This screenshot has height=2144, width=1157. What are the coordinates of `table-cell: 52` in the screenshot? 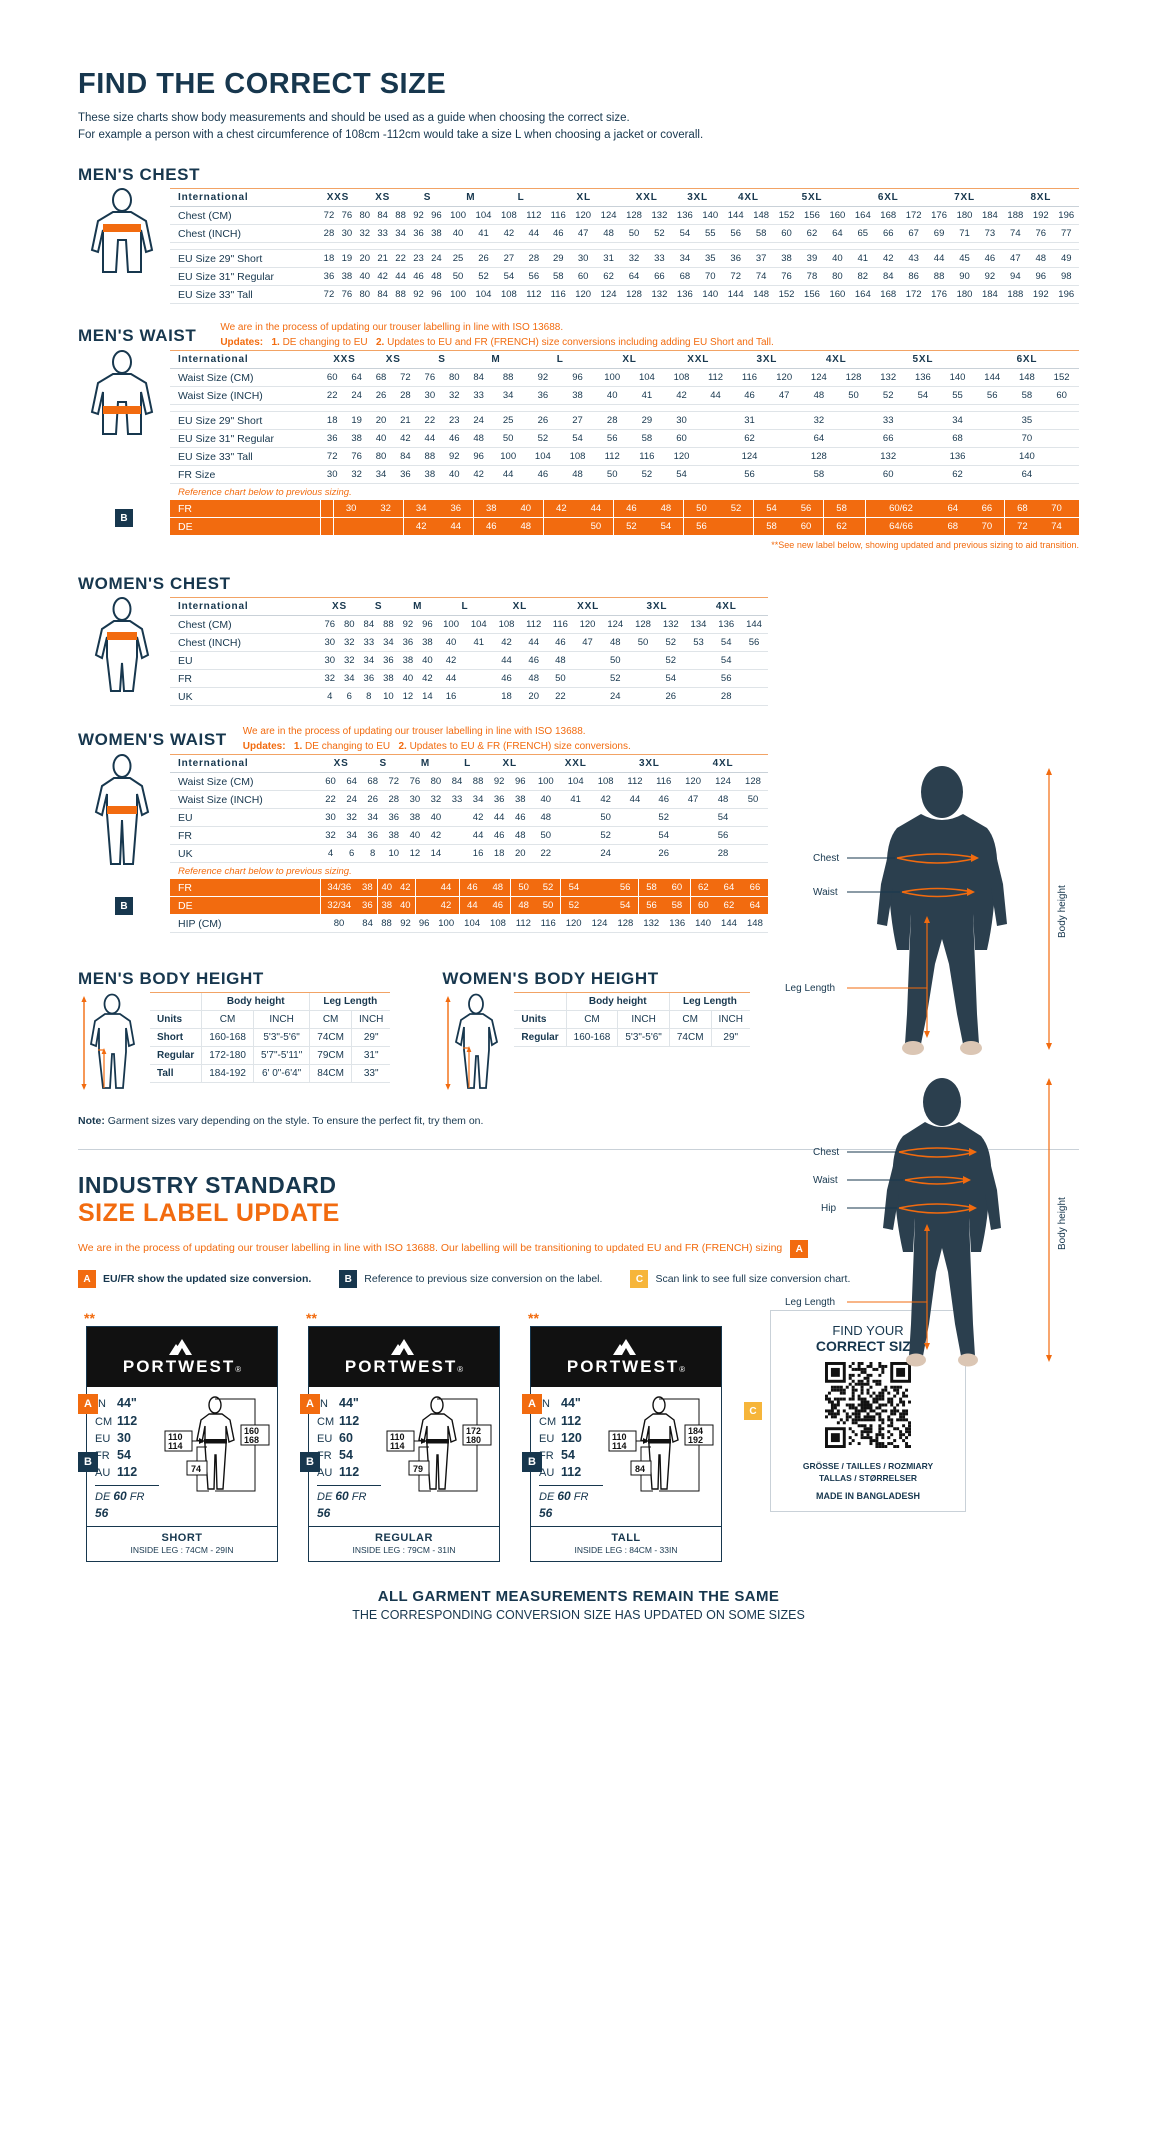 It's located at (543, 439).